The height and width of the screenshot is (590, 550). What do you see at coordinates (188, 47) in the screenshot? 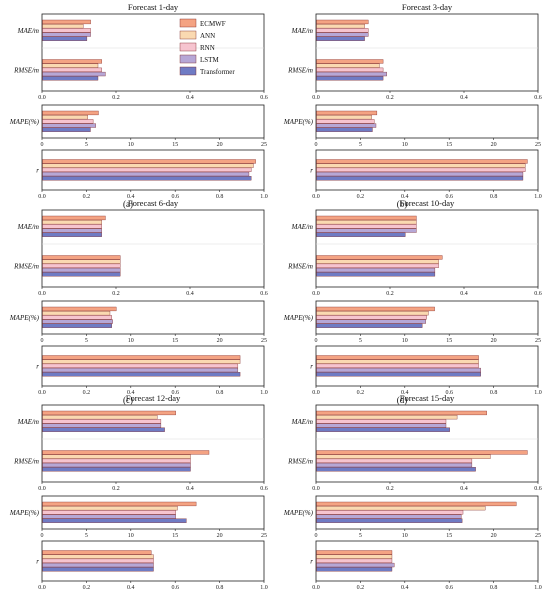
I see `legend-swatch-rnn` at bounding box center [188, 47].